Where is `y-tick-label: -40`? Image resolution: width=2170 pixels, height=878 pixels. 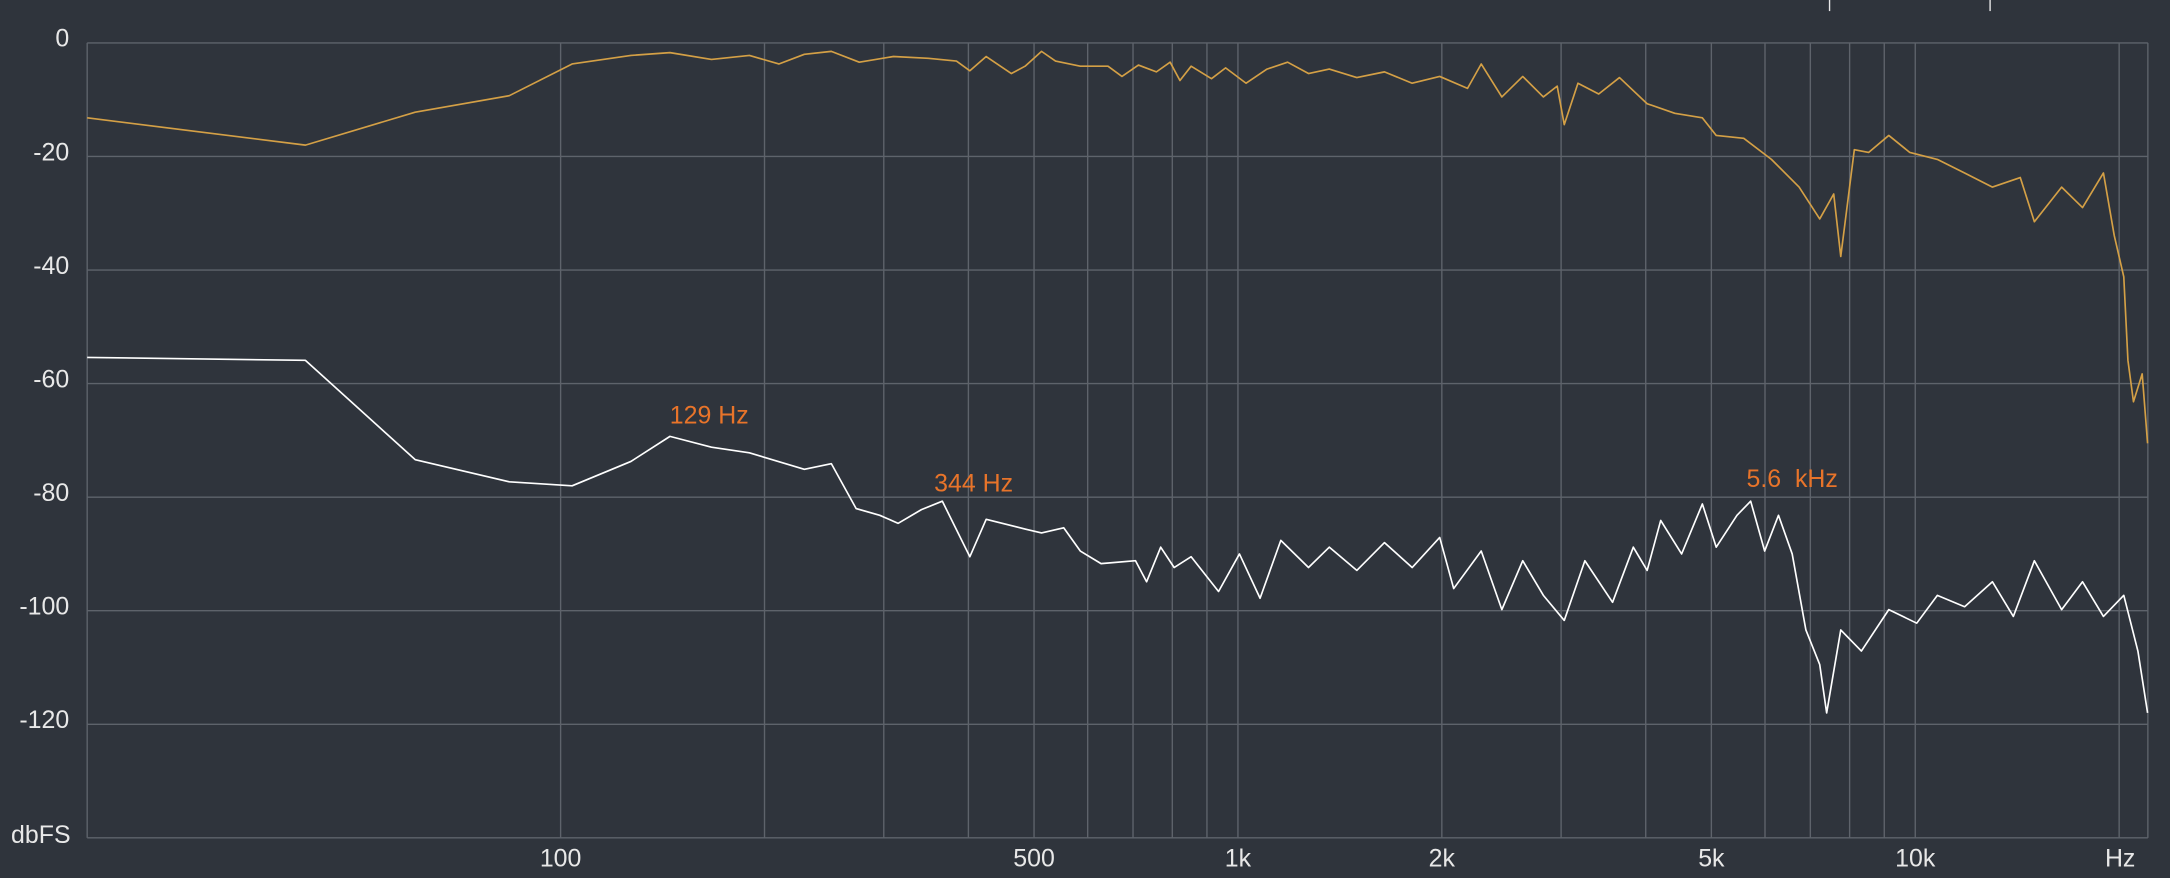
y-tick-label: -40 is located at coordinates (51, 266).